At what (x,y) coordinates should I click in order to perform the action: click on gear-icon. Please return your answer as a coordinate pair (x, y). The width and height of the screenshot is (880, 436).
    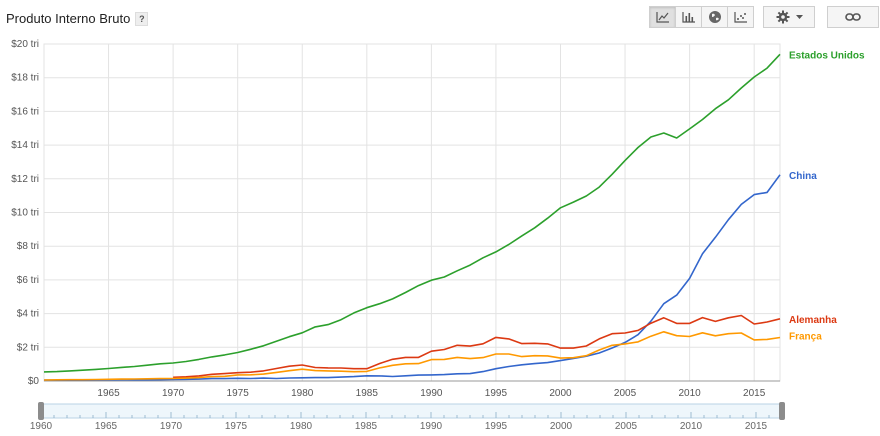
    Looking at the image, I should click on (782, 17).